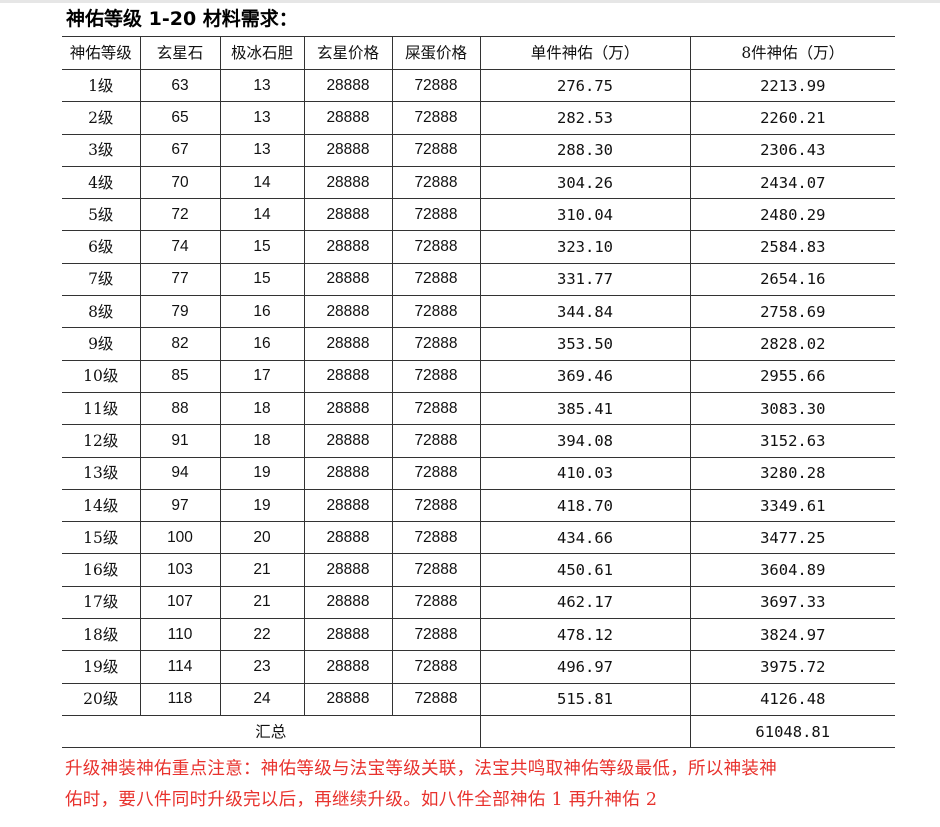 This screenshot has height=827, width=940. I want to click on header-bingdan: 极冰石胆, so click(262, 53).